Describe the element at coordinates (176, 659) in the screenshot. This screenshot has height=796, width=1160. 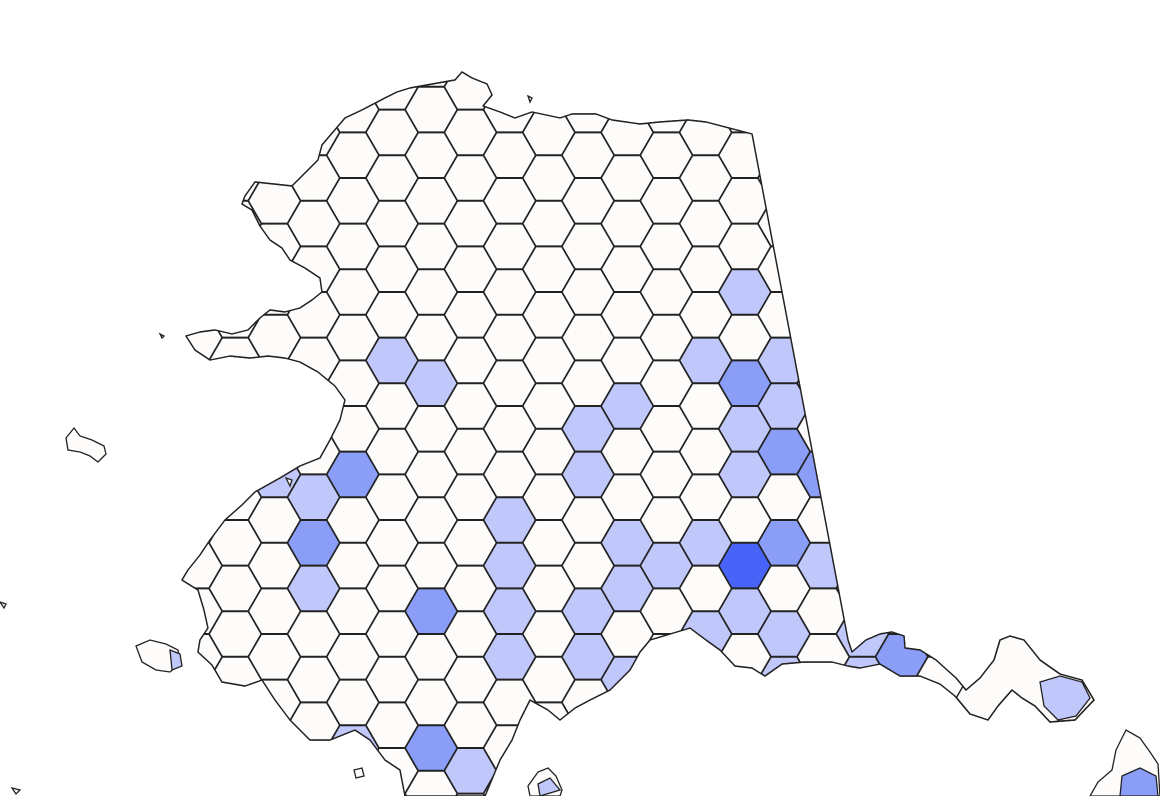
I see `nunivak-island-east` at that location.